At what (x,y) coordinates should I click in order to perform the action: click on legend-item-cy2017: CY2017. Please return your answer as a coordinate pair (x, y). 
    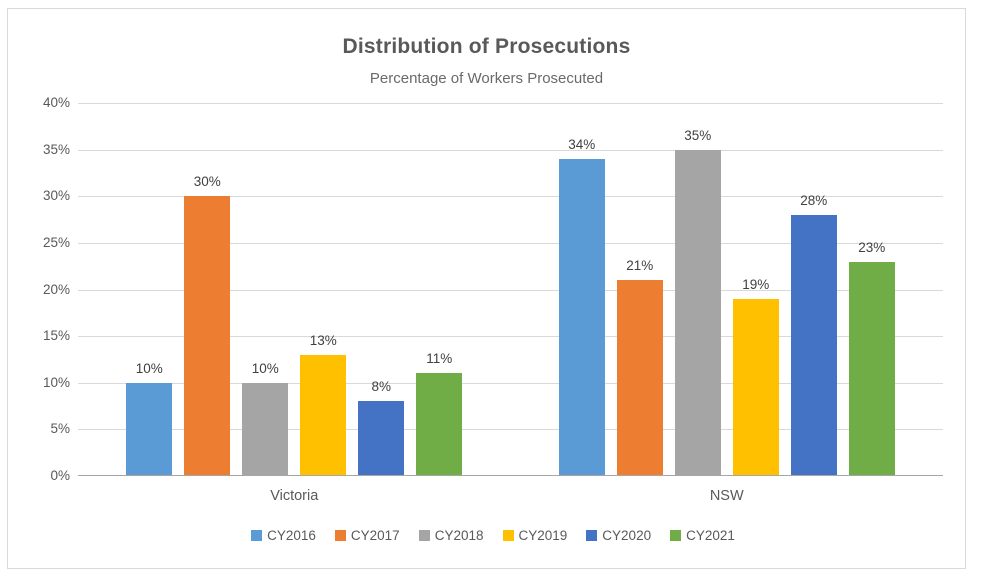
    Looking at the image, I should click on (367, 535).